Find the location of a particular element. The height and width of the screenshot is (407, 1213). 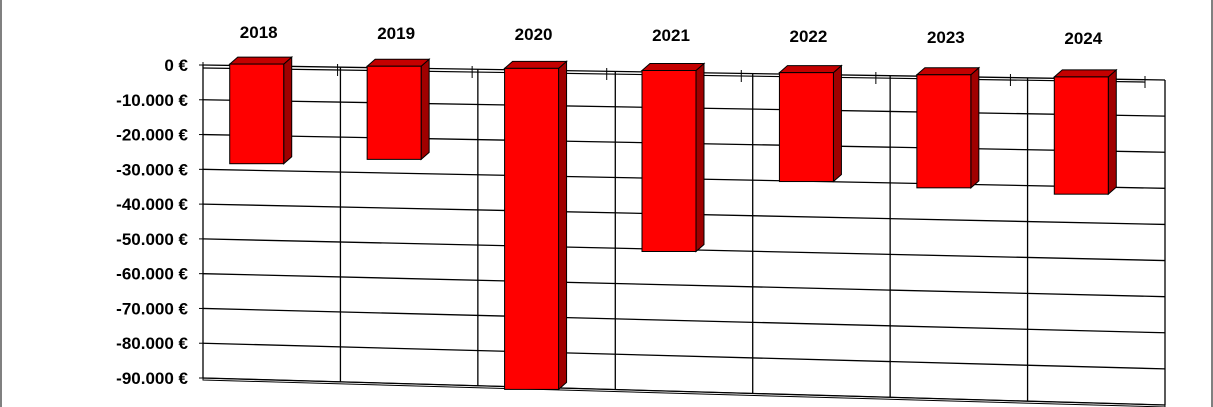

x-tick-label: 2023 is located at coordinates (946, 37).